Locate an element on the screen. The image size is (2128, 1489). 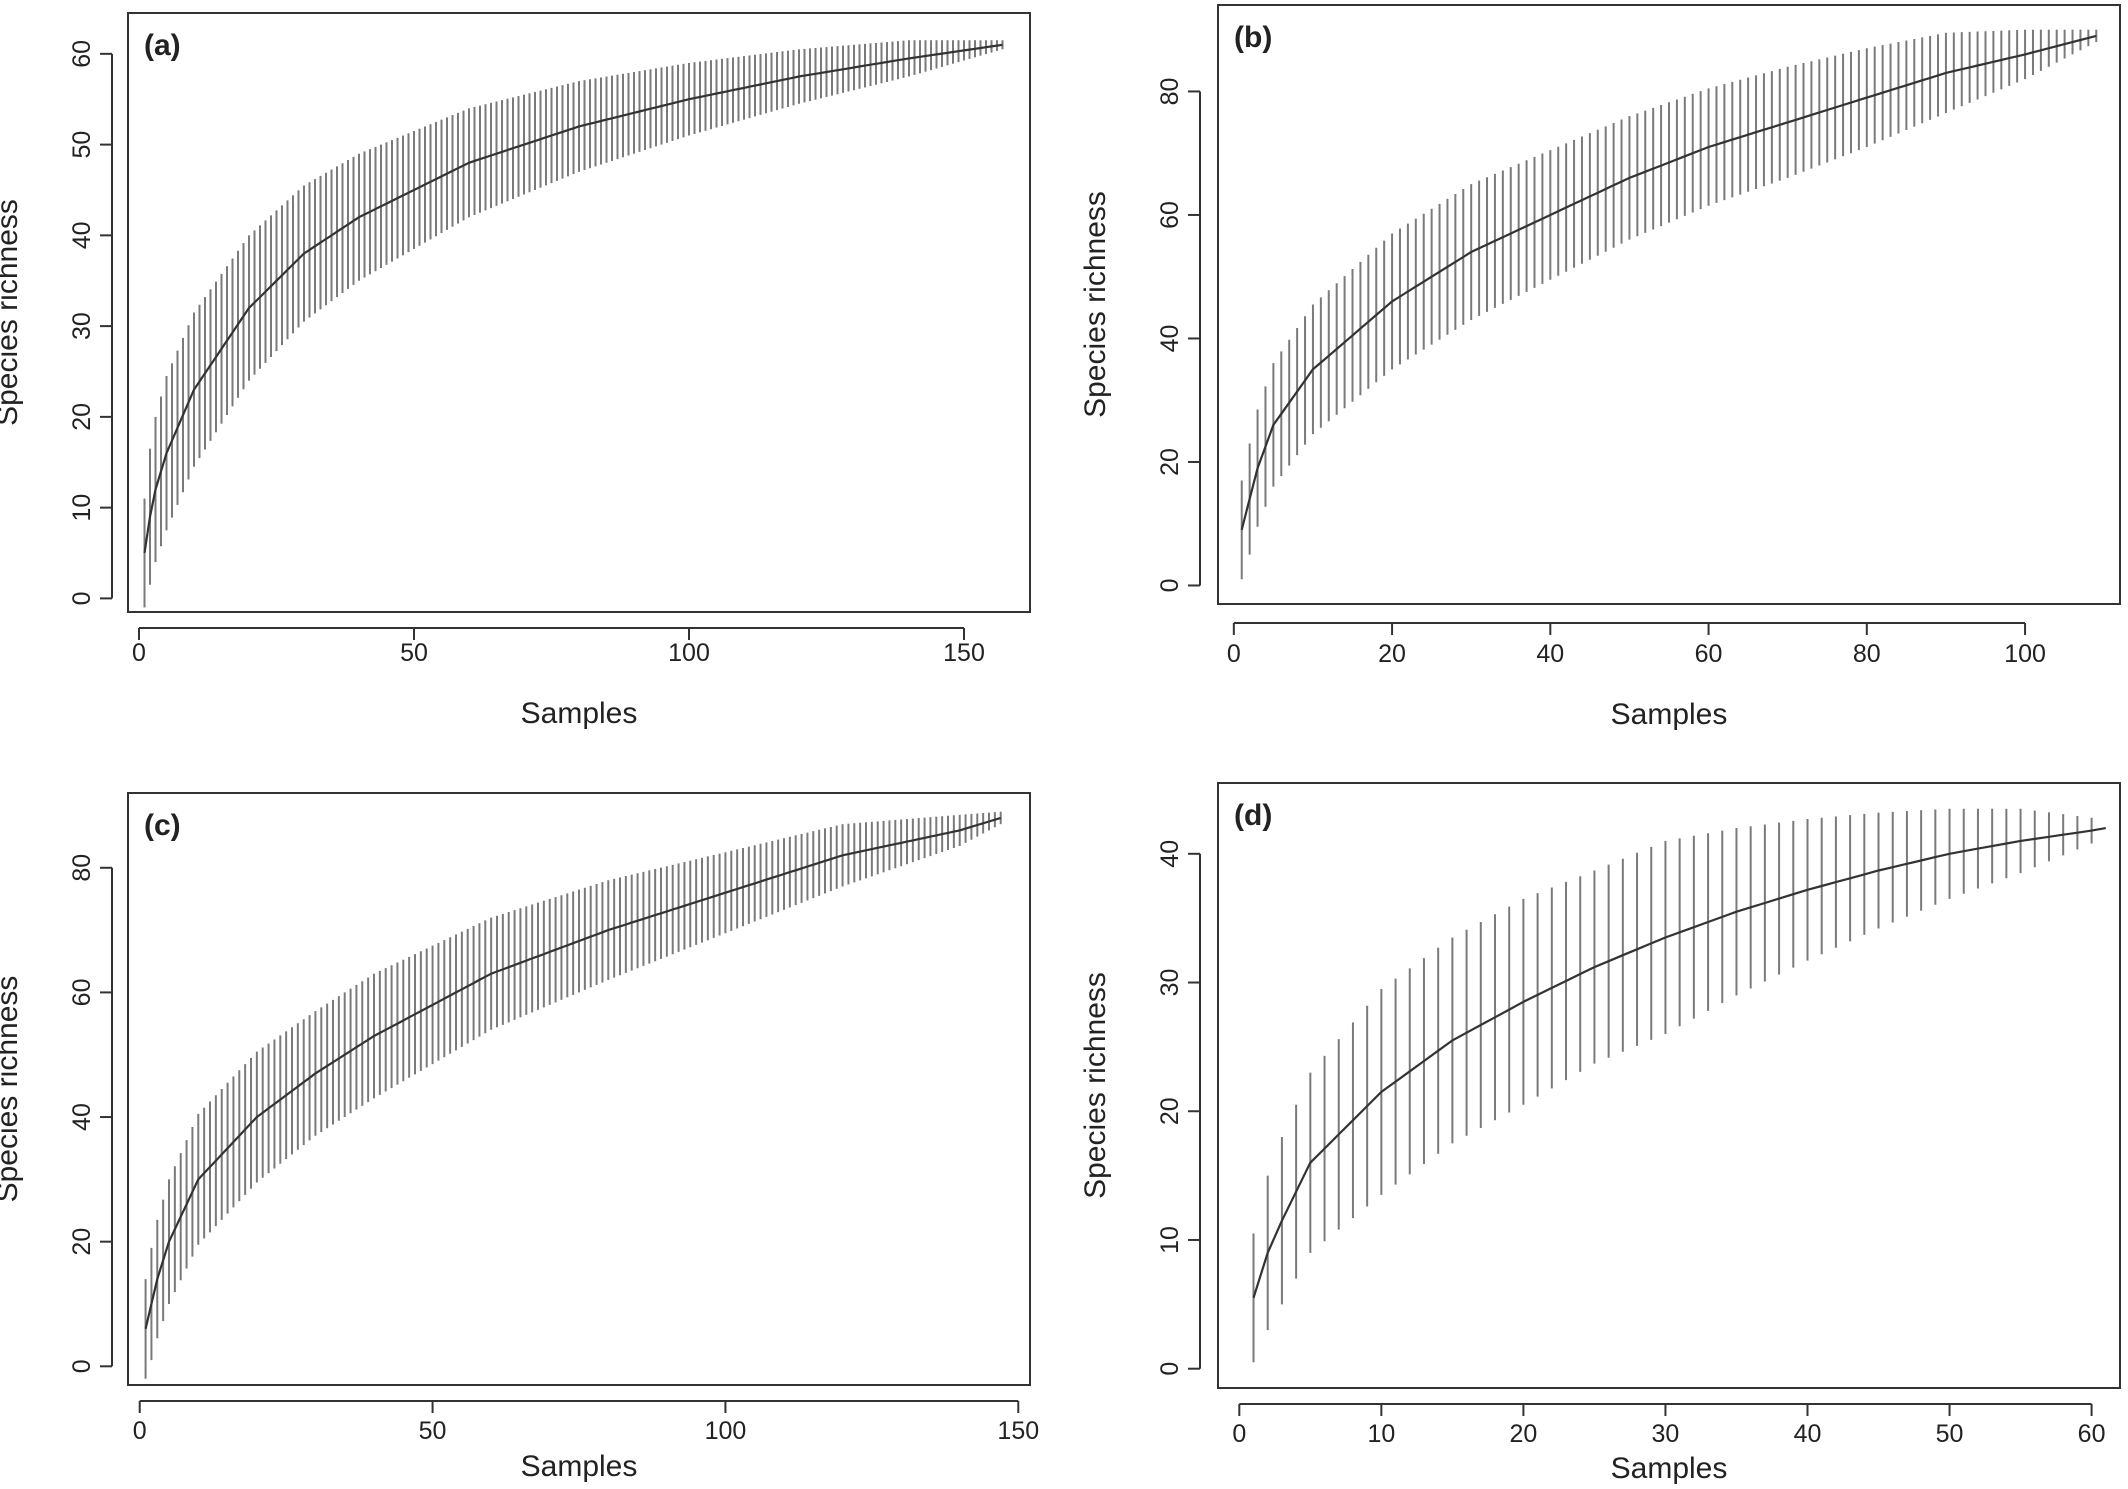
x-tick-label: 80 is located at coordinates (1867, 654).